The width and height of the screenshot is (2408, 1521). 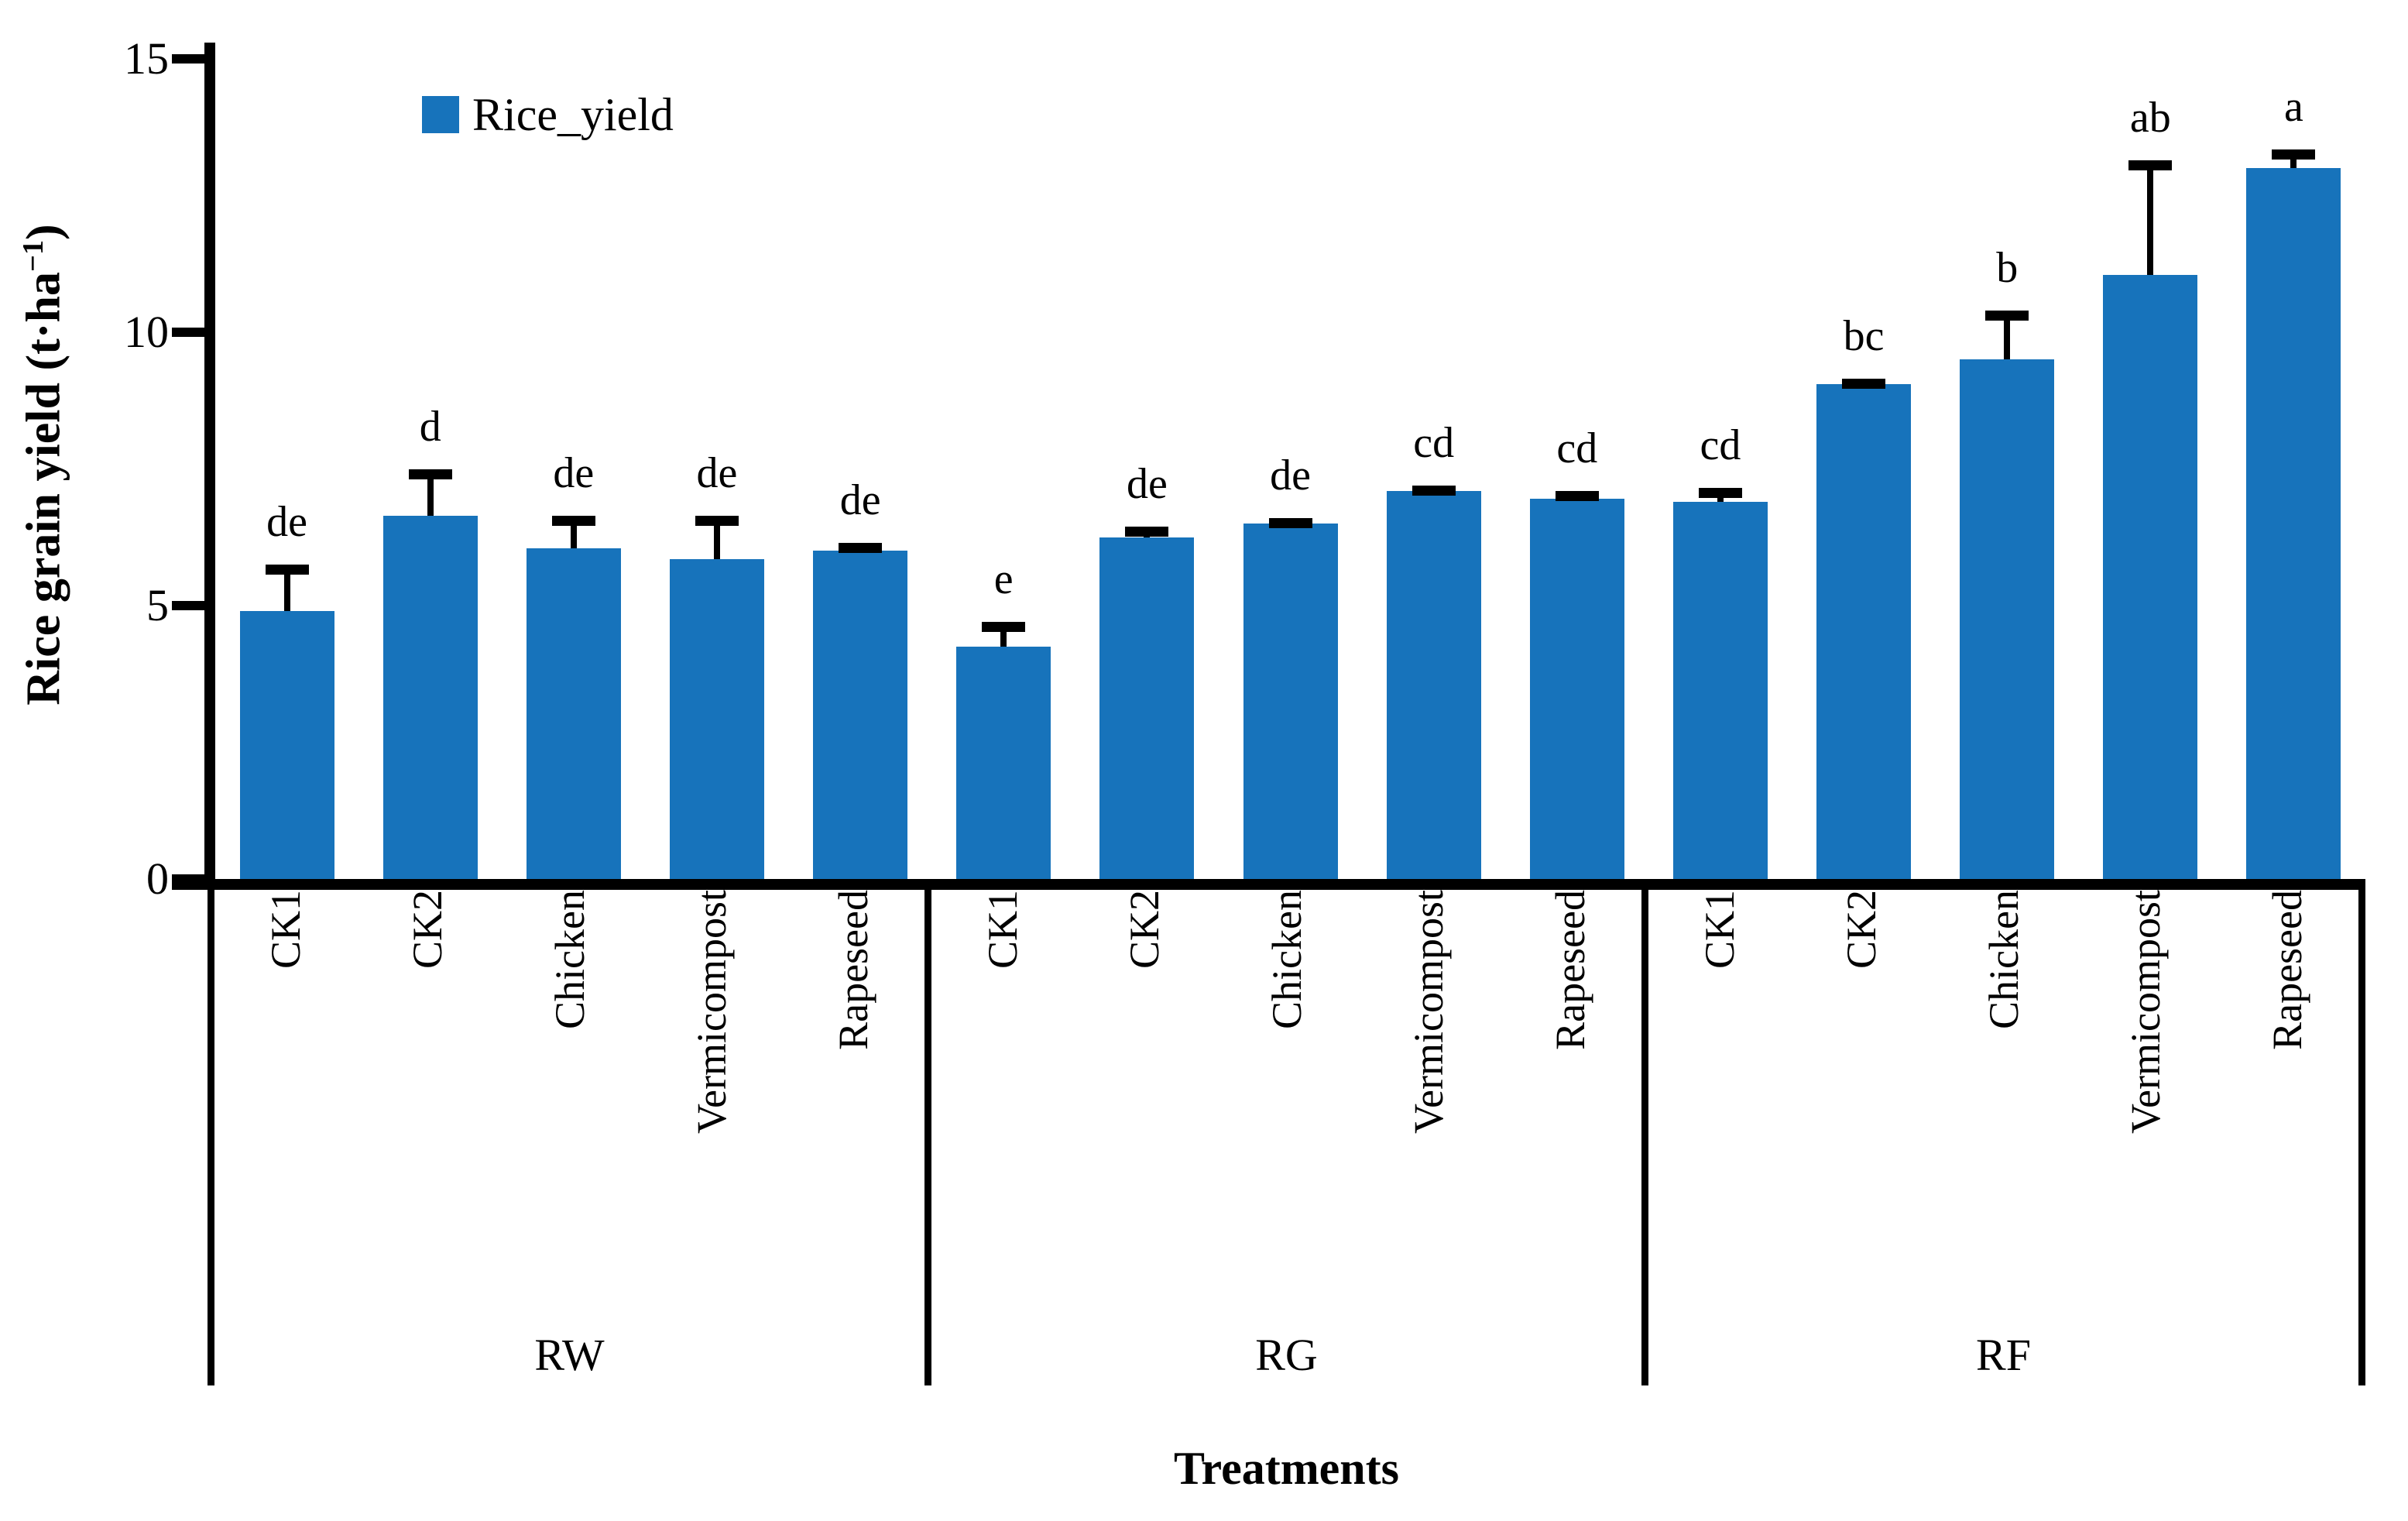 What do you see at coordinates (209, 467) in the screenshot?
I see `y-axis-line` at bounding box center [209, 467].